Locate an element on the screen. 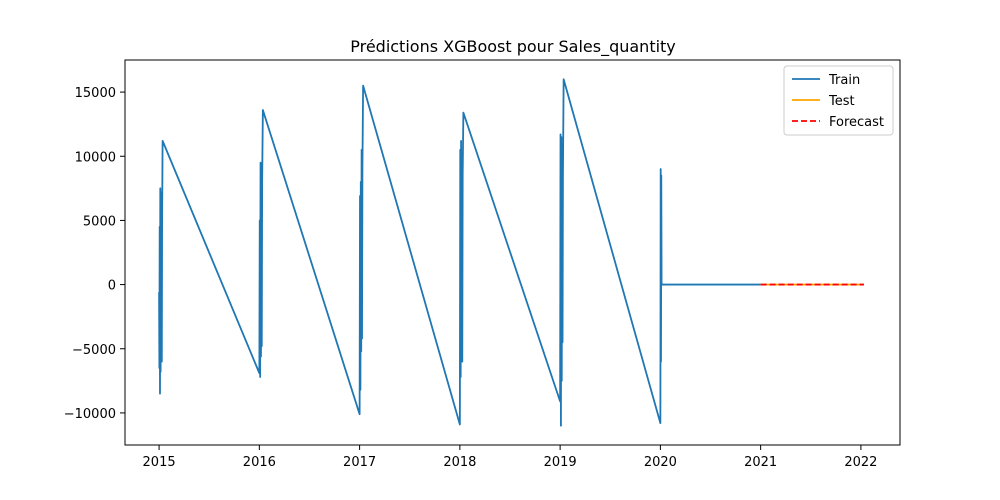 Image resolution: width=1000 pixels, height=500 pixels. y-tick-label: 10000 is located at coordinates (95, 157).